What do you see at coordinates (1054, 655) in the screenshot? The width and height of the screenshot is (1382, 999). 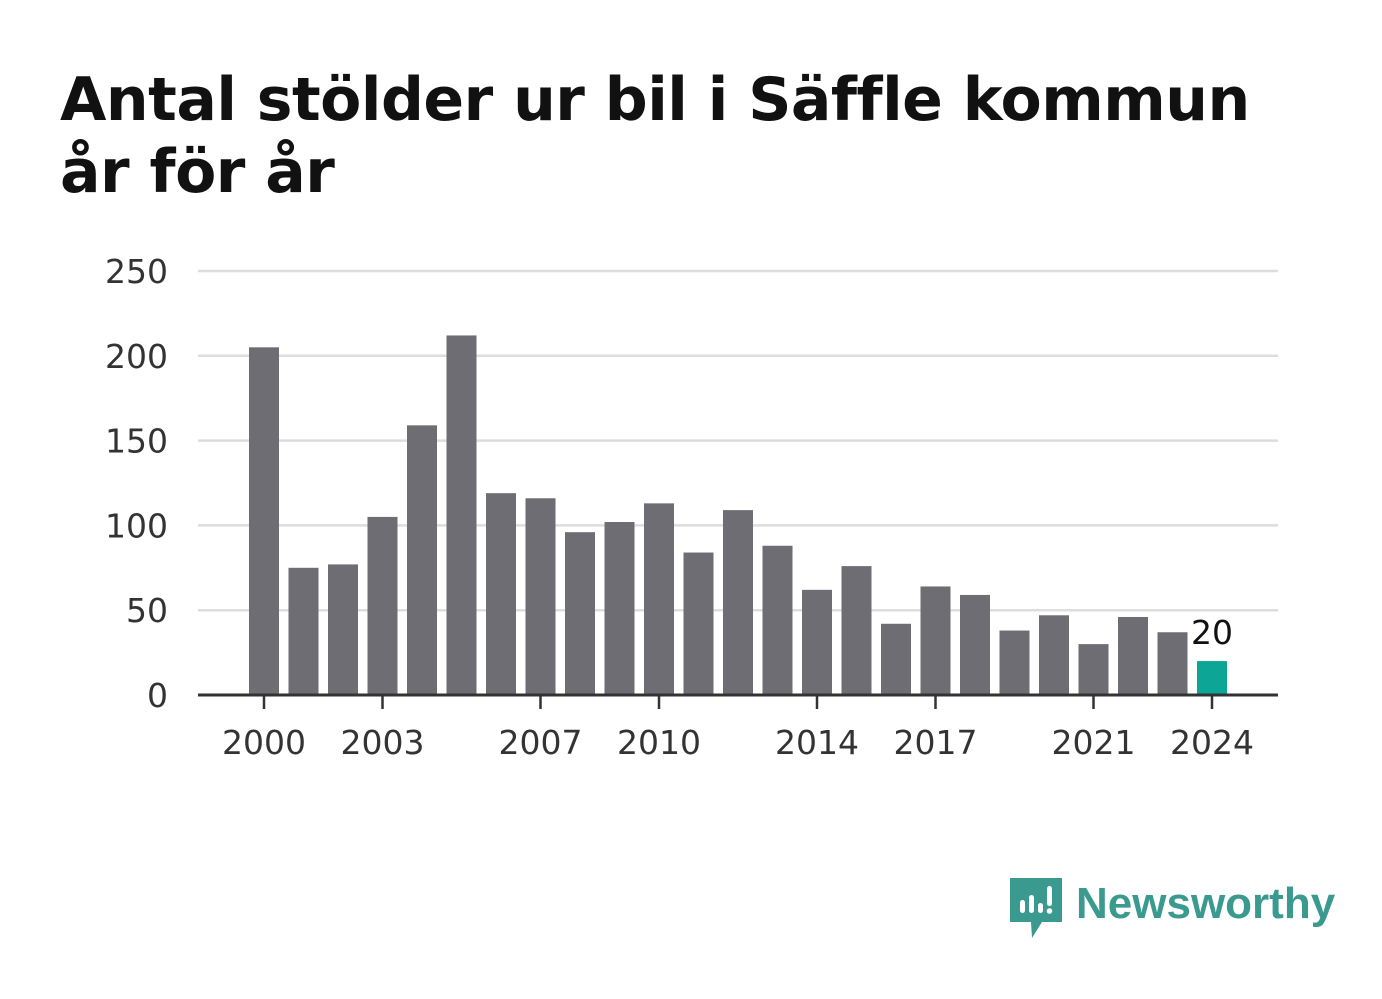 I see `bar-2020` at bounding box center [1054, 655].